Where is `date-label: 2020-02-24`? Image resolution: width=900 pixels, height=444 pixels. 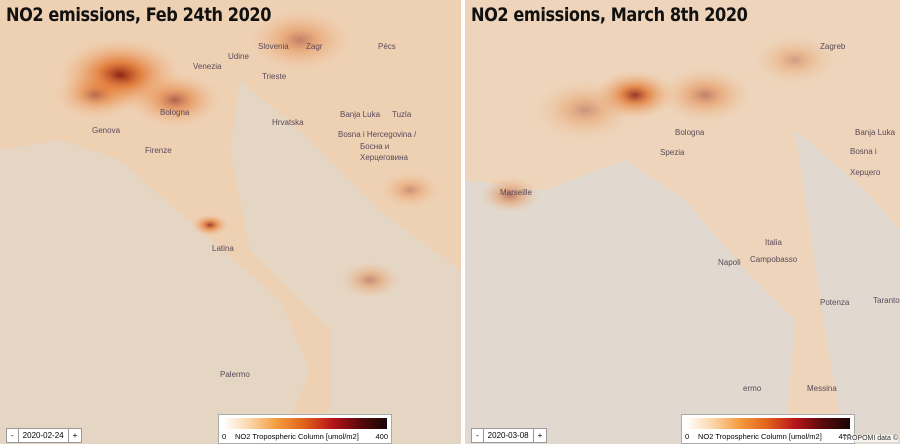
date-label: 2020-02-24 is located at coordinates (43, 435).